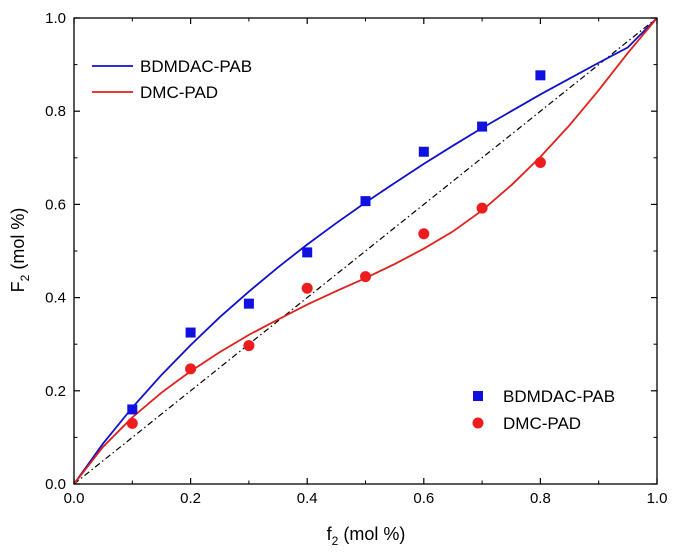  Describe the element at coordinates (559, 396) in the screenshot. I see `legend-marker-label-0: BDMDAC-PAB` at that location.